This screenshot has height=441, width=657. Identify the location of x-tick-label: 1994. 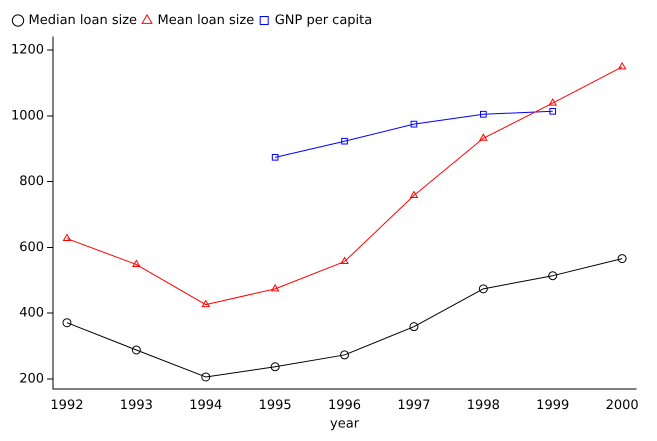
(205, 405).